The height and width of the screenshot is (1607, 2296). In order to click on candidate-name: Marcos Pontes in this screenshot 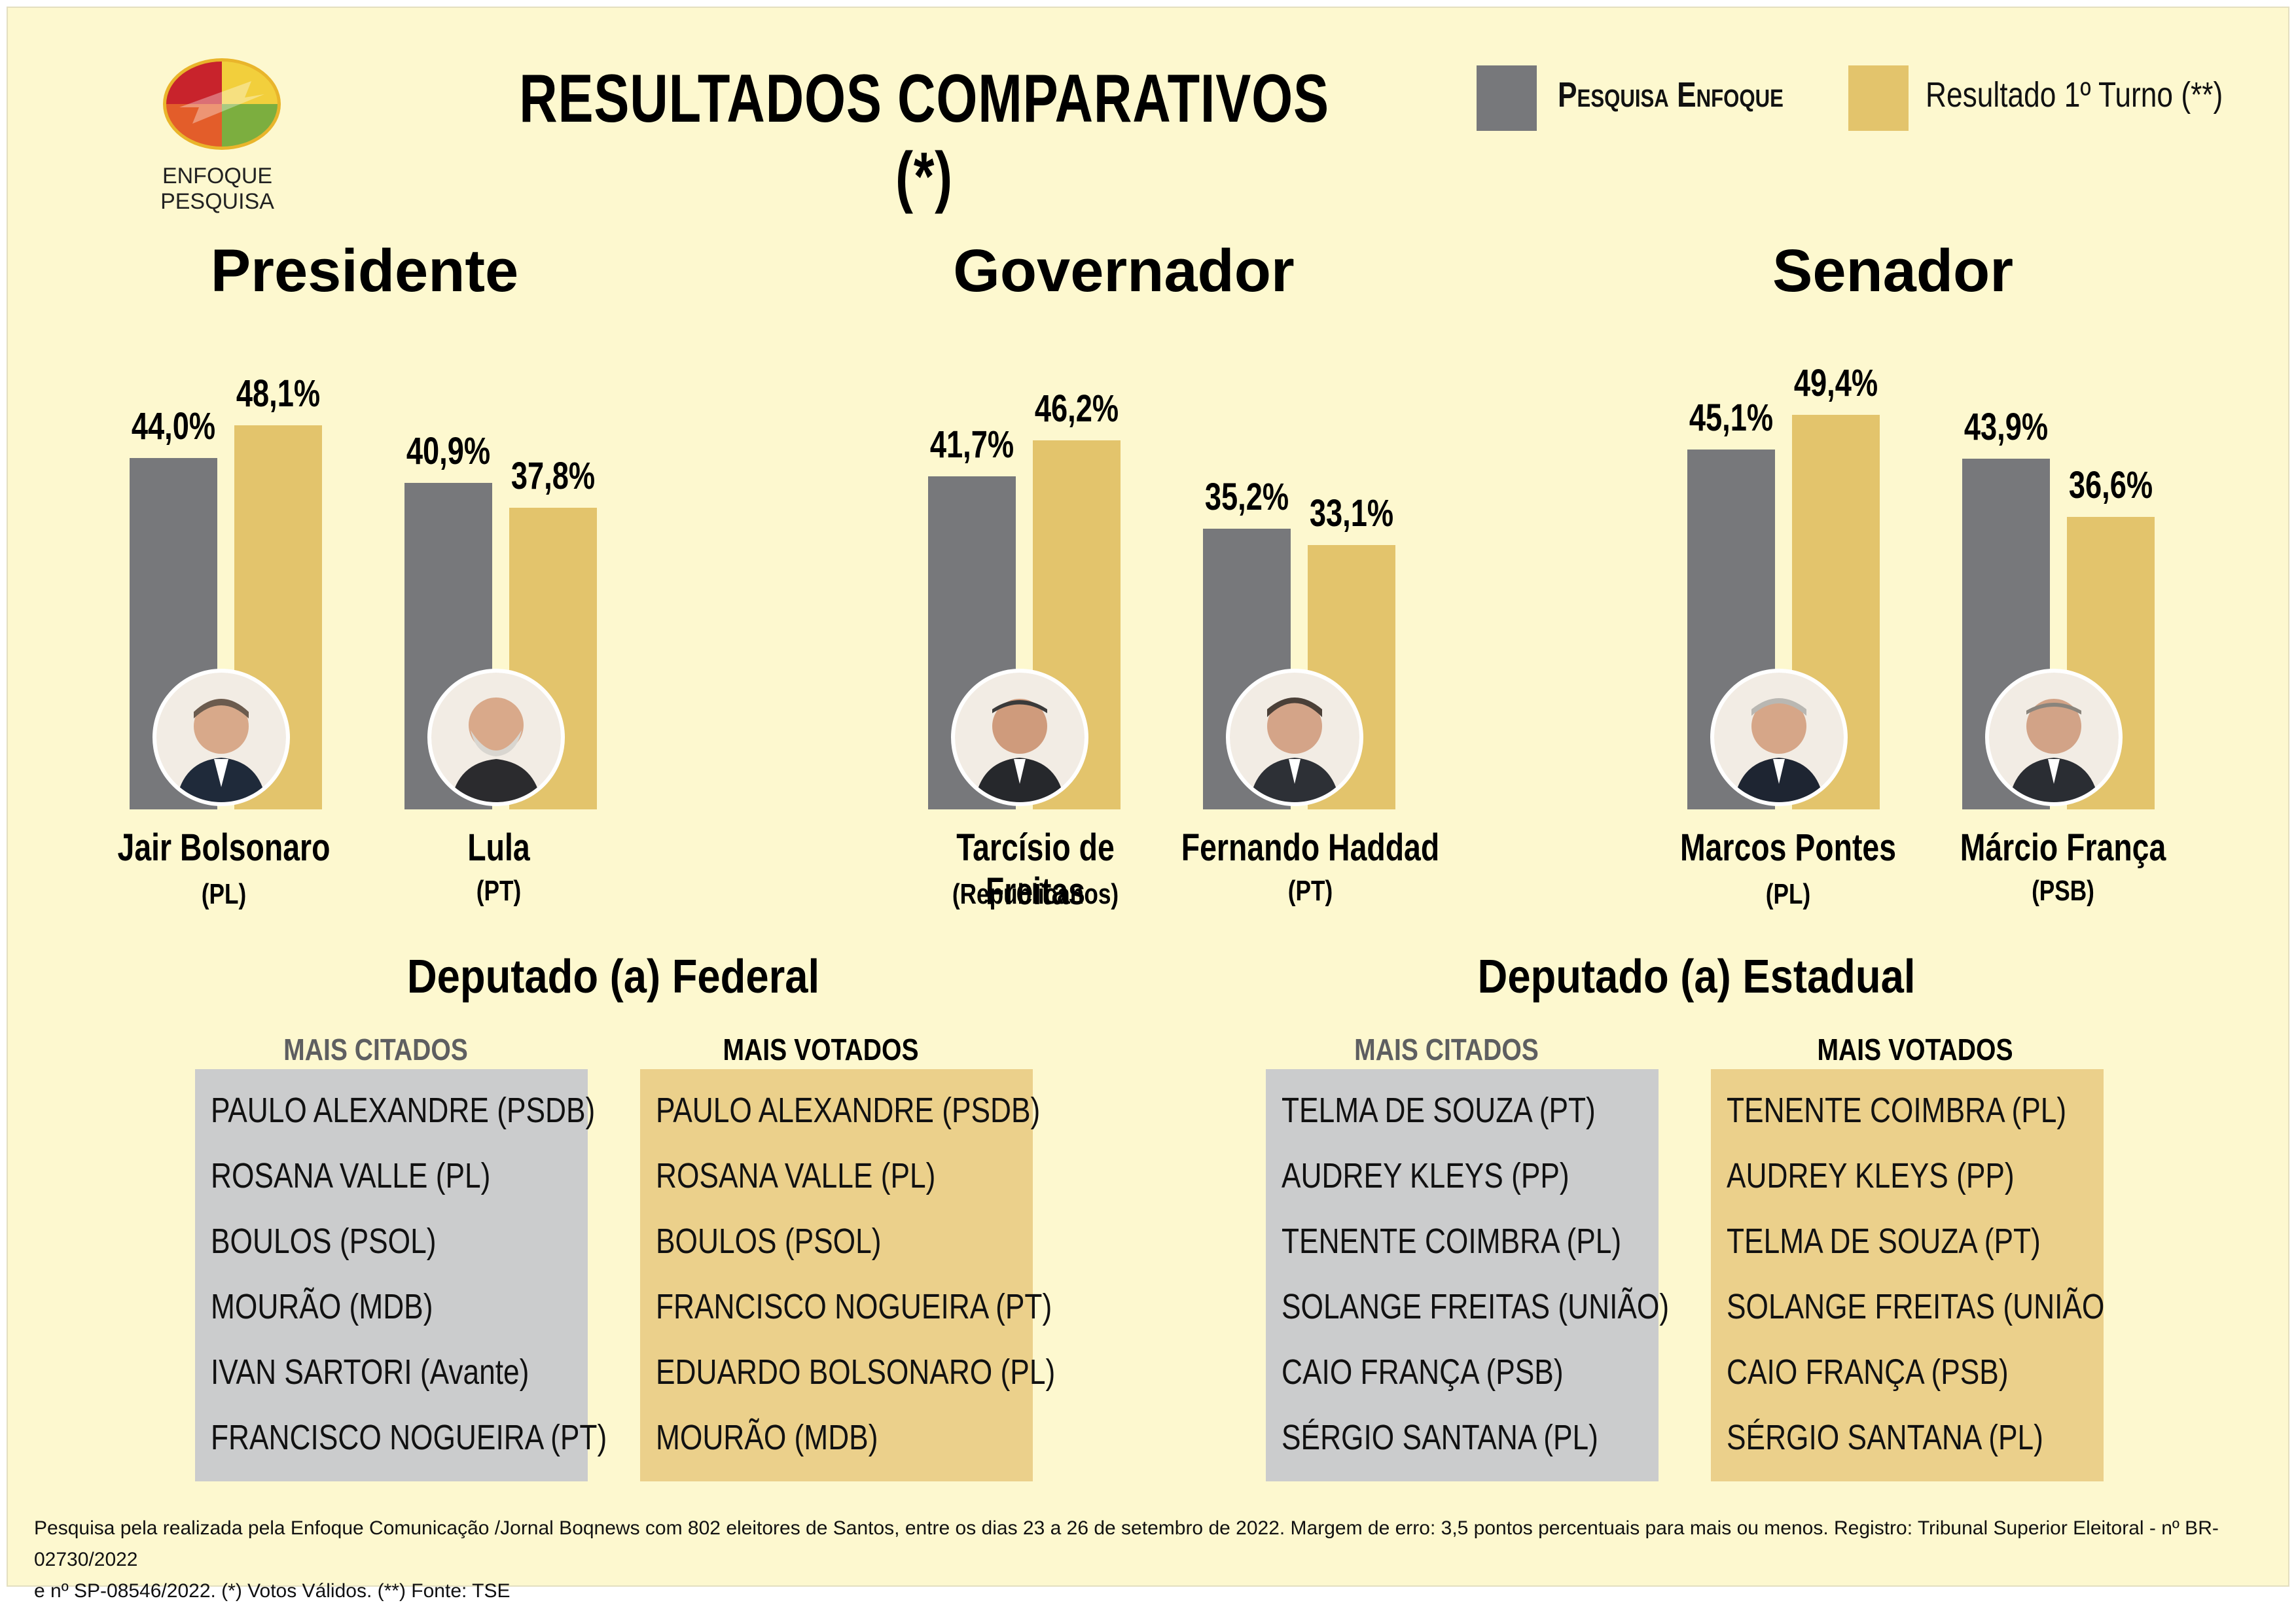, I will do `click(1788, 847)`.